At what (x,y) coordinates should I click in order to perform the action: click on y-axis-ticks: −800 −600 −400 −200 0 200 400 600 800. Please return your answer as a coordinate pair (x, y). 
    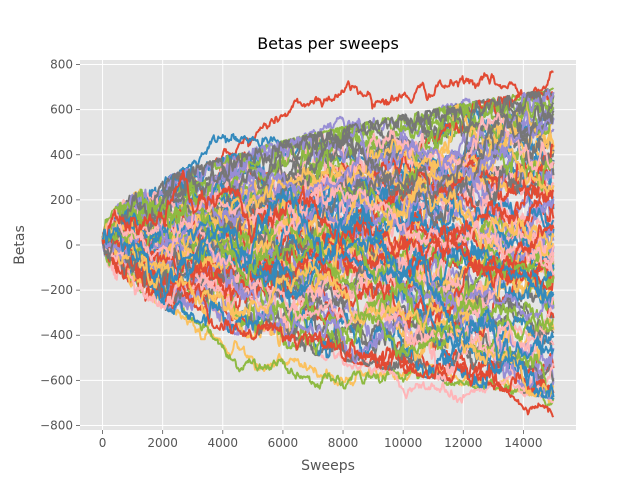
    Looking at the image, I should click on (60, 245).